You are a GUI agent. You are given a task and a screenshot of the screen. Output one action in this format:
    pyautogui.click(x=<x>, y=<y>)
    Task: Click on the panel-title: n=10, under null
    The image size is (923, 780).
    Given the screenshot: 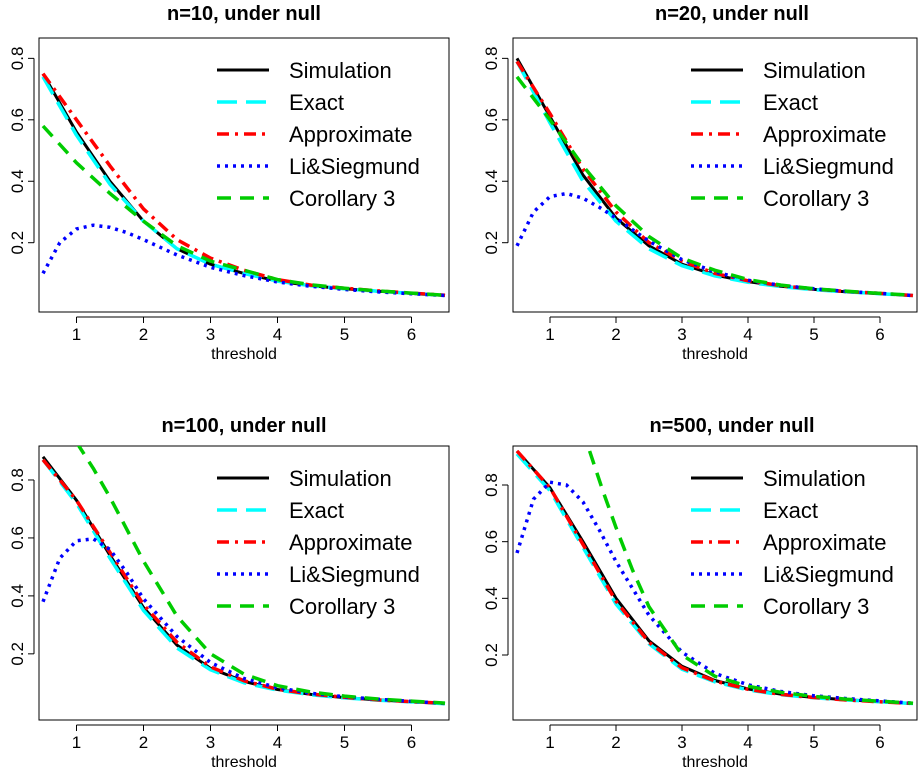 What is the action you would take?
    pyautogui.click(x=244, y=14)
    